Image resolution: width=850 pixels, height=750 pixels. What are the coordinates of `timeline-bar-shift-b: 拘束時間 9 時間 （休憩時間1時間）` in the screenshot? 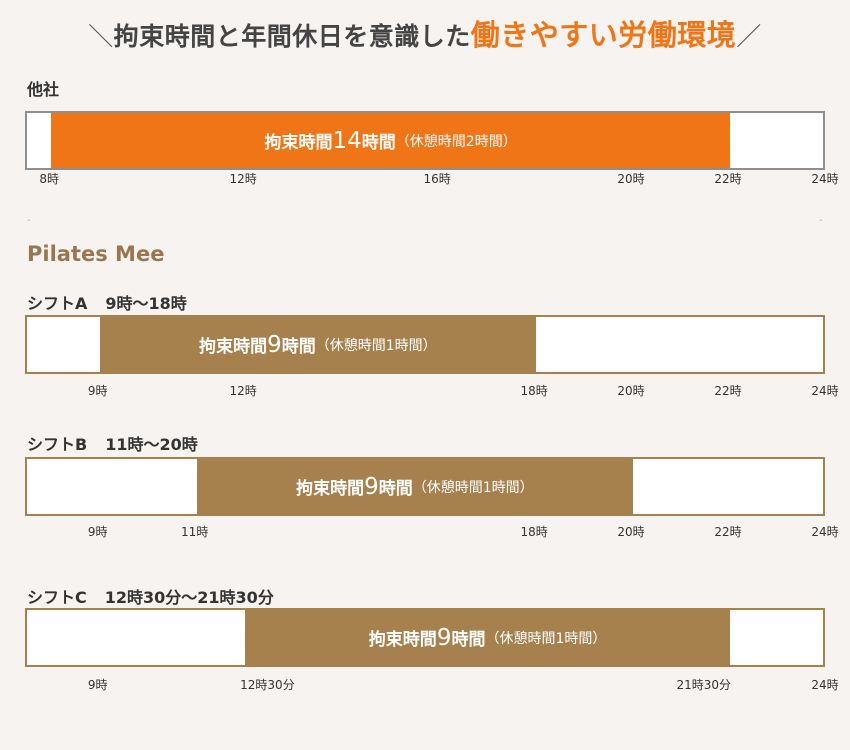 It's located at (415, 486).